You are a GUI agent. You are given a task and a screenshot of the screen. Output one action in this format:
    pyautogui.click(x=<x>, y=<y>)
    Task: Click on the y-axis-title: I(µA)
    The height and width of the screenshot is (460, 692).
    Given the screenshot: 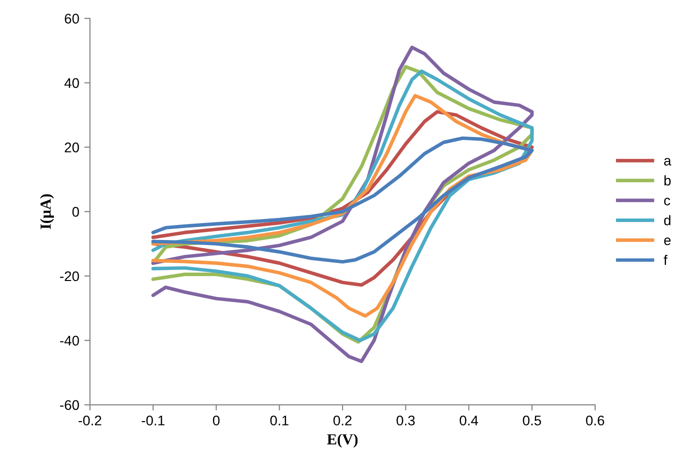 What is the action you would take?
    pyautogui.click(x=47, y=212)
    